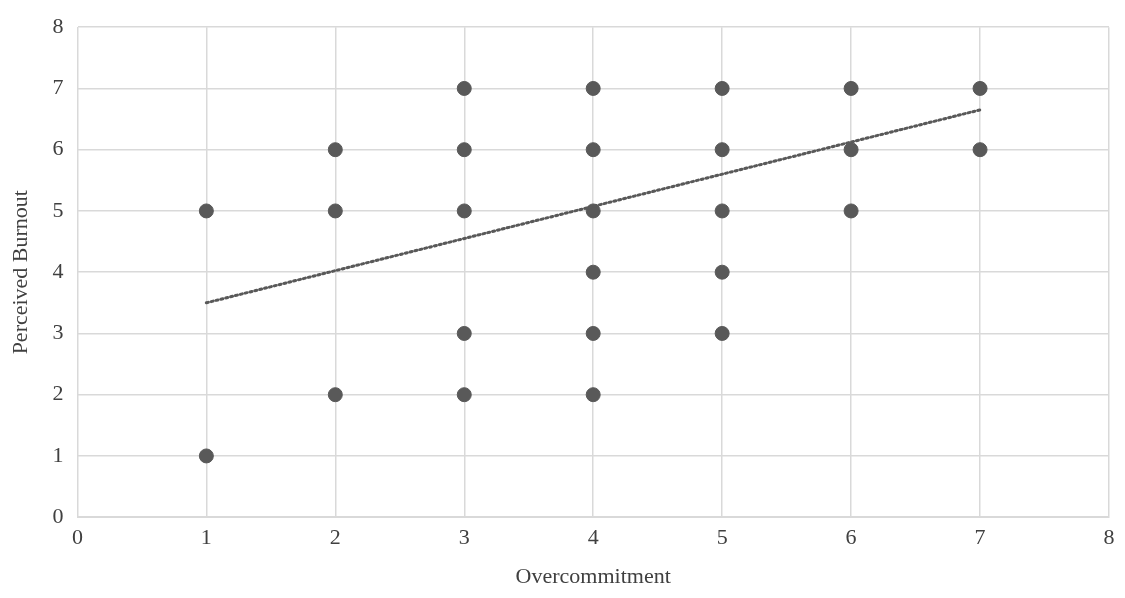  I want to click on y-tick-label: 0, so click(58, 515).